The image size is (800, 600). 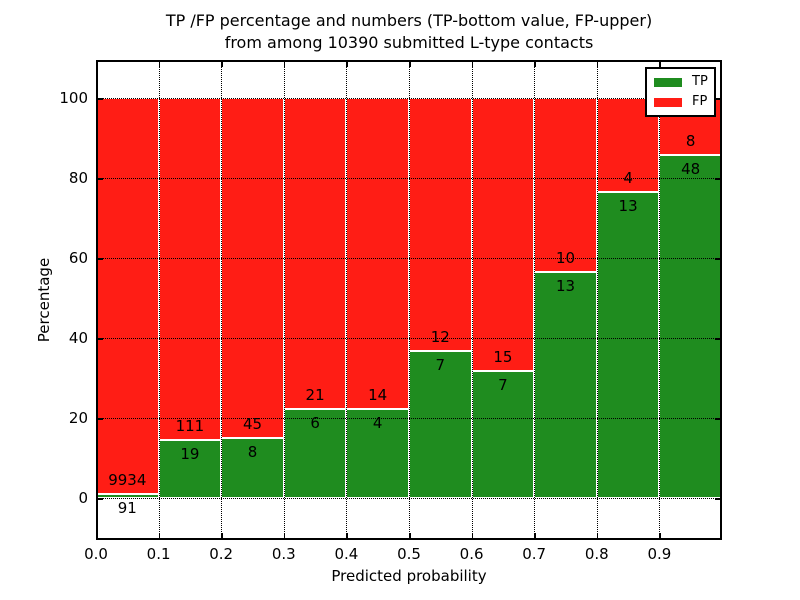 What do you see at coordinates (315, 423) in the screenshot?
I see `tp-count-label: 6` at bounding box center [315, 423].